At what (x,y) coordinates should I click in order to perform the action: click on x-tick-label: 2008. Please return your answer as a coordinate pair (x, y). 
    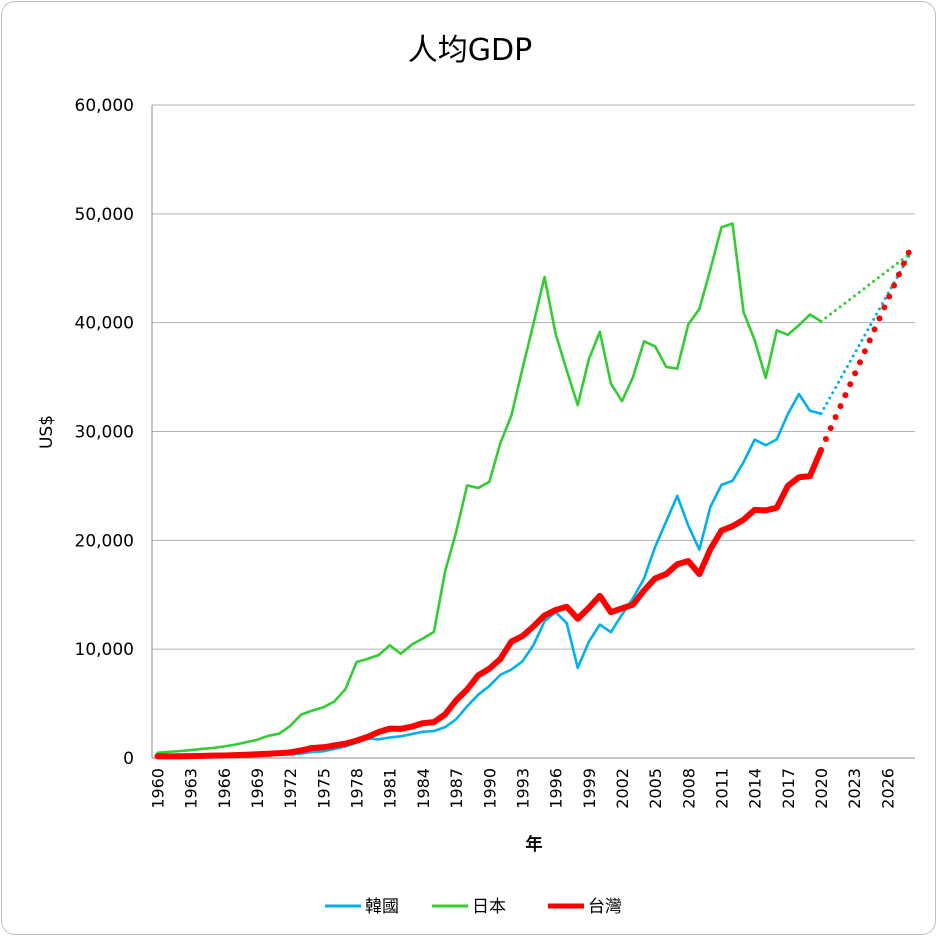
    Looking at the image, I should click on (688, 788).